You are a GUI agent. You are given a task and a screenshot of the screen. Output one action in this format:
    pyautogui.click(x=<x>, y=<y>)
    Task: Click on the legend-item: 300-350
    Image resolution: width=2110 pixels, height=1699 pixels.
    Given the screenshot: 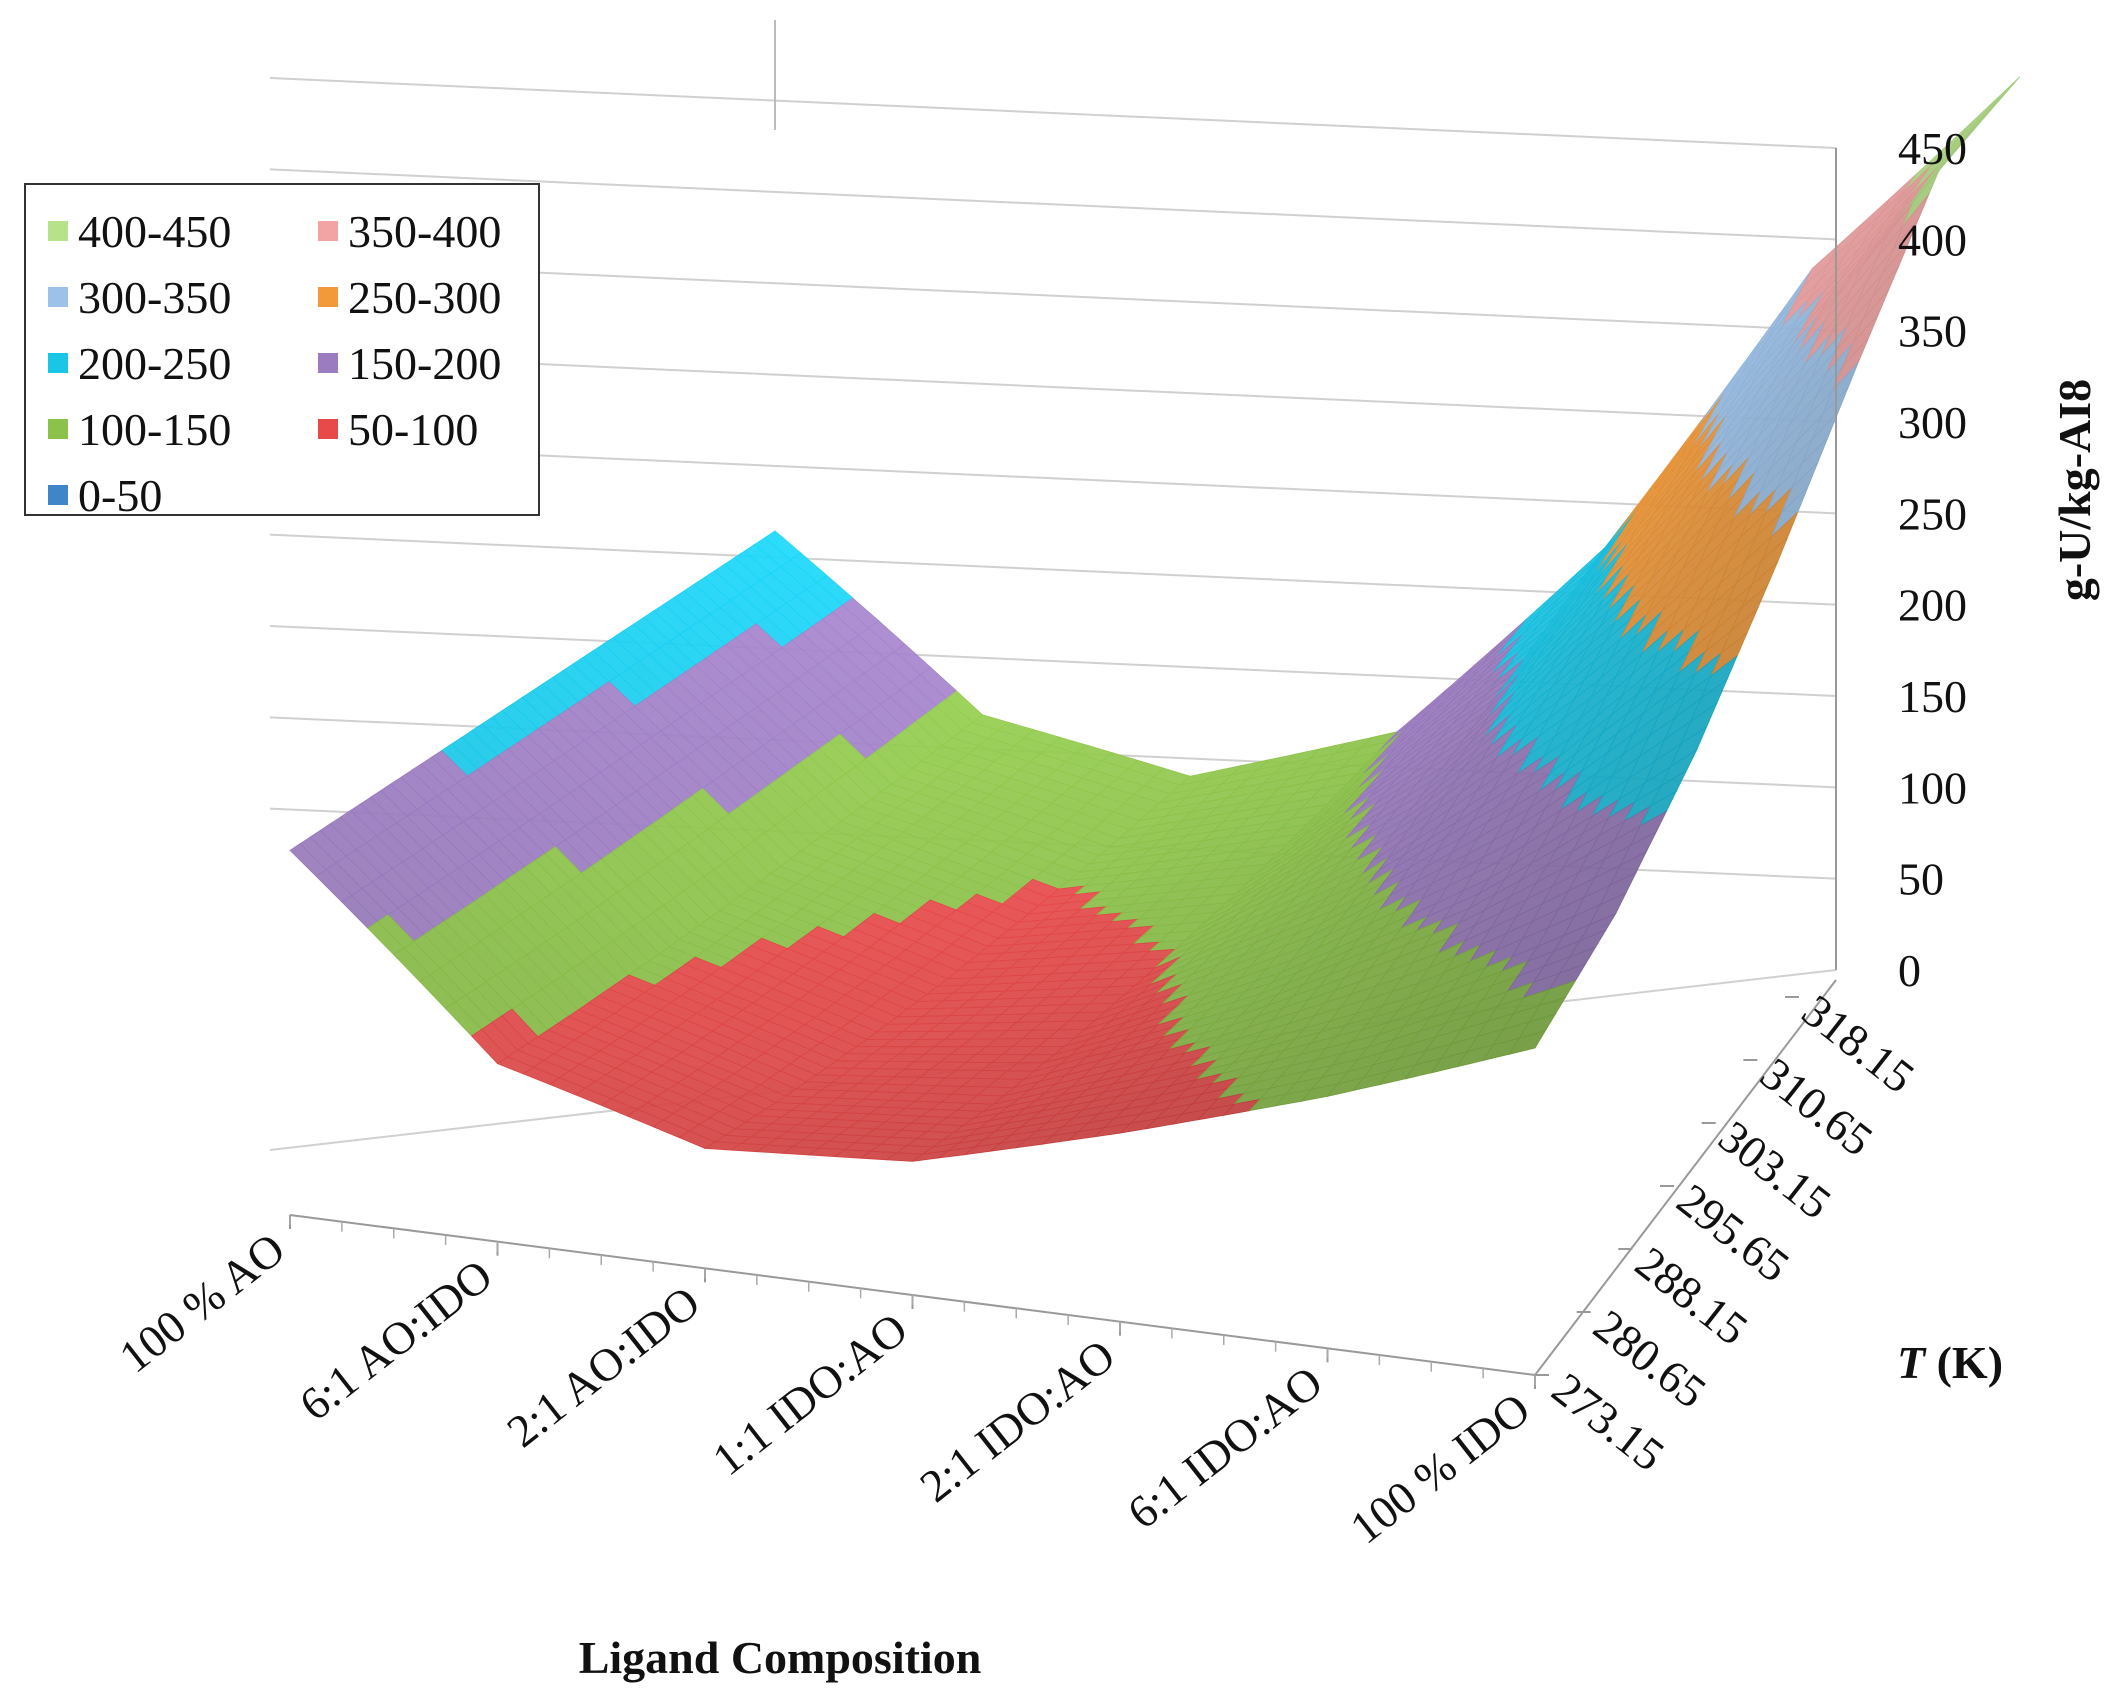 What is the action you would take?
    pyautogui.click(x=183, y=297)
    